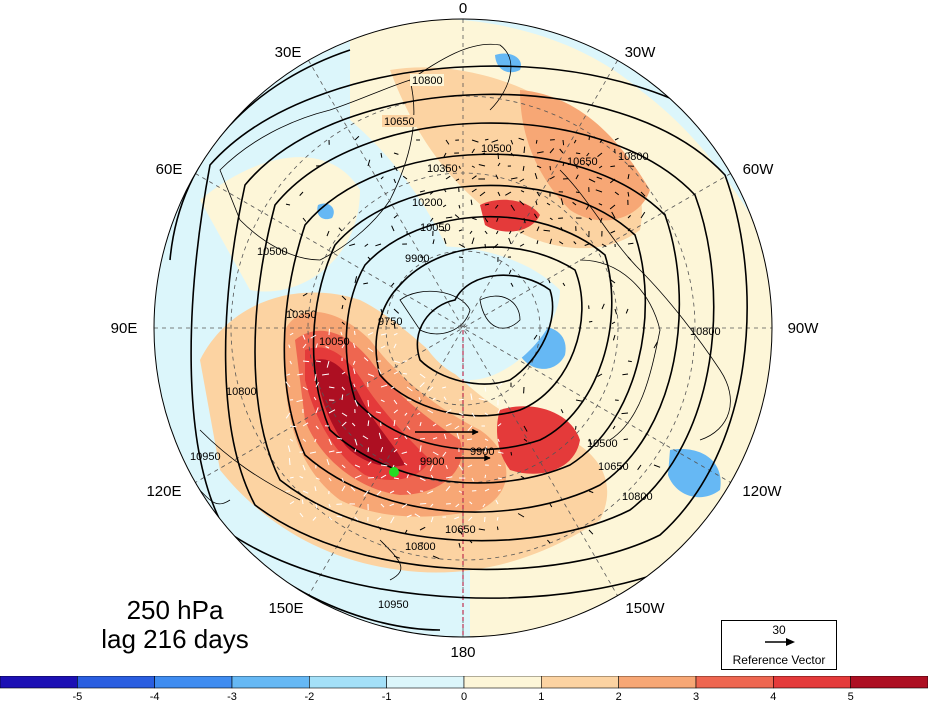  What do you see at coordinates (762, 491) in the screenshot?
I see `lon-label-120w: 120W` at bounding box center [762, 491].